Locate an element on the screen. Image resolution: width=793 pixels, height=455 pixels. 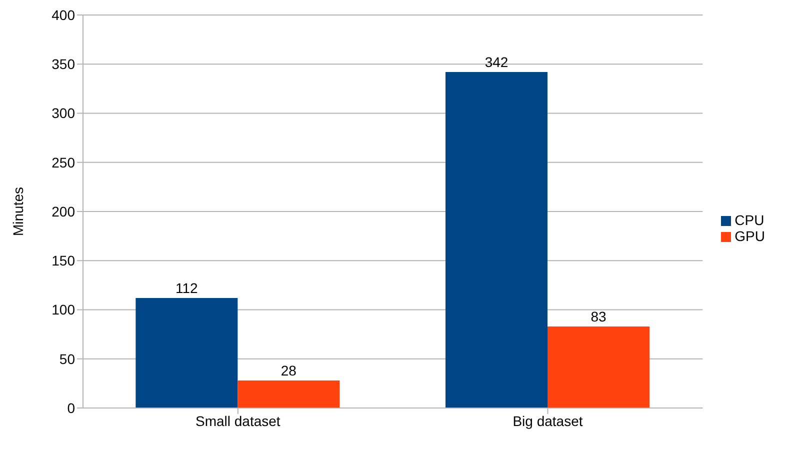
y-tick-label: 300 is located at coordinates (64, 113).